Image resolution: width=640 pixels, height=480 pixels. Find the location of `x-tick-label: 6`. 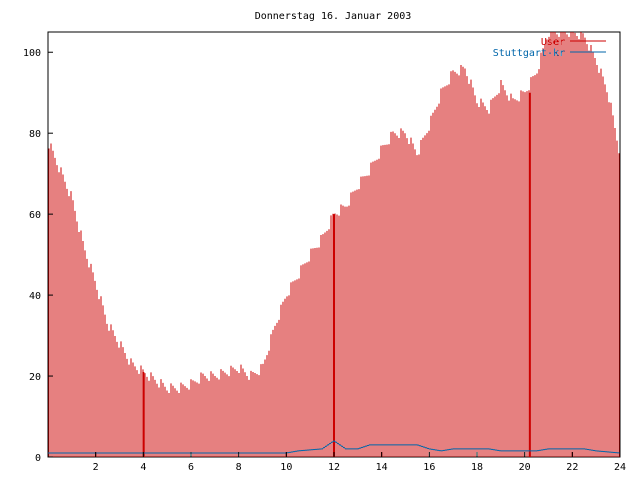

x-tick-label: 6 is located at coordinates (191, 467).